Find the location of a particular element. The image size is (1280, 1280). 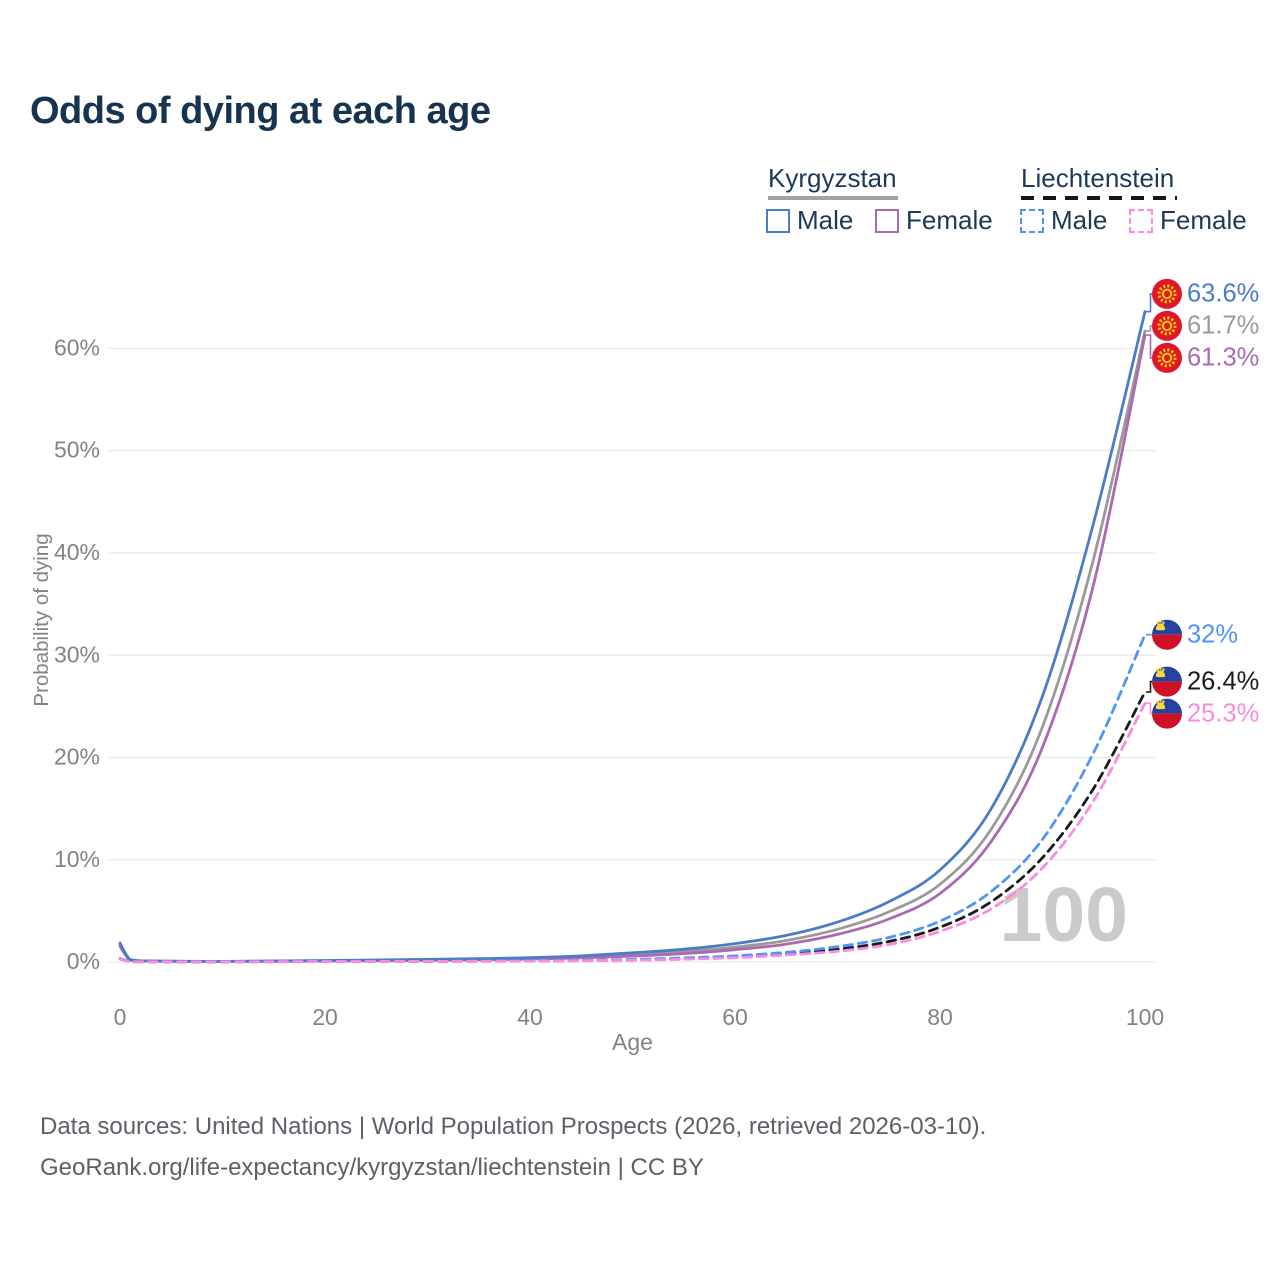

flag-kyrgyzstan-icon-kg-female is located at coordinates (1167, 357).